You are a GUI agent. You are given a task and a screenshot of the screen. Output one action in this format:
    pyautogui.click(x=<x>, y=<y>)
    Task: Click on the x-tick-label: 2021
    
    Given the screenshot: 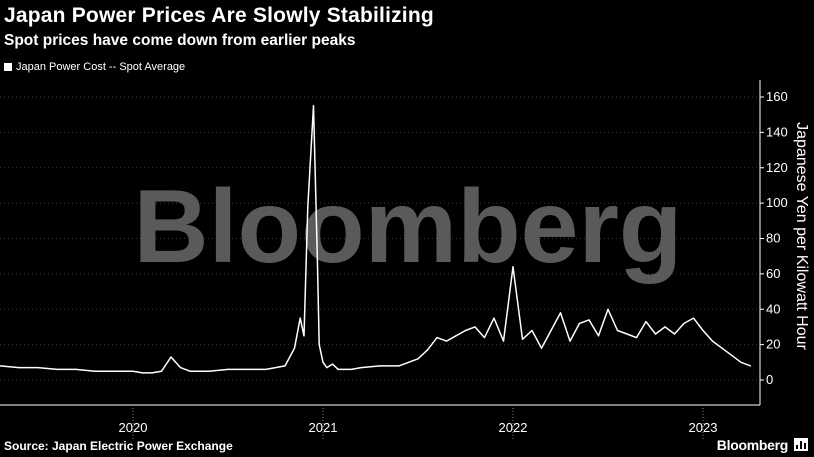 What is the action you would take?
    pyautogui.click(x=323, y=427)
    